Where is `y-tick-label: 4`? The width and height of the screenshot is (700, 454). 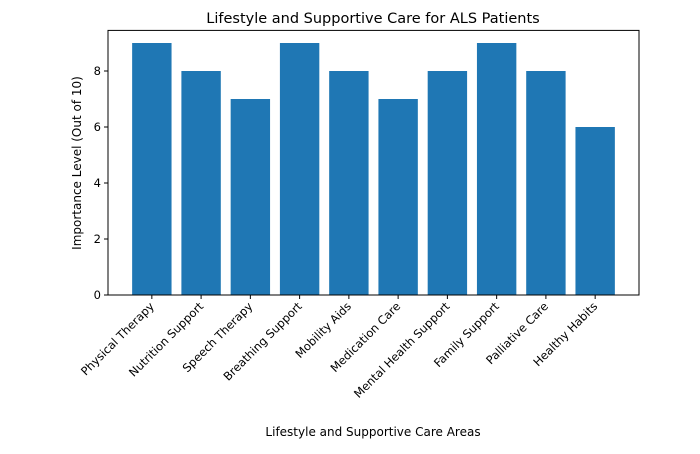
y-tick-label: 4 is located at coordinates (97, 183).